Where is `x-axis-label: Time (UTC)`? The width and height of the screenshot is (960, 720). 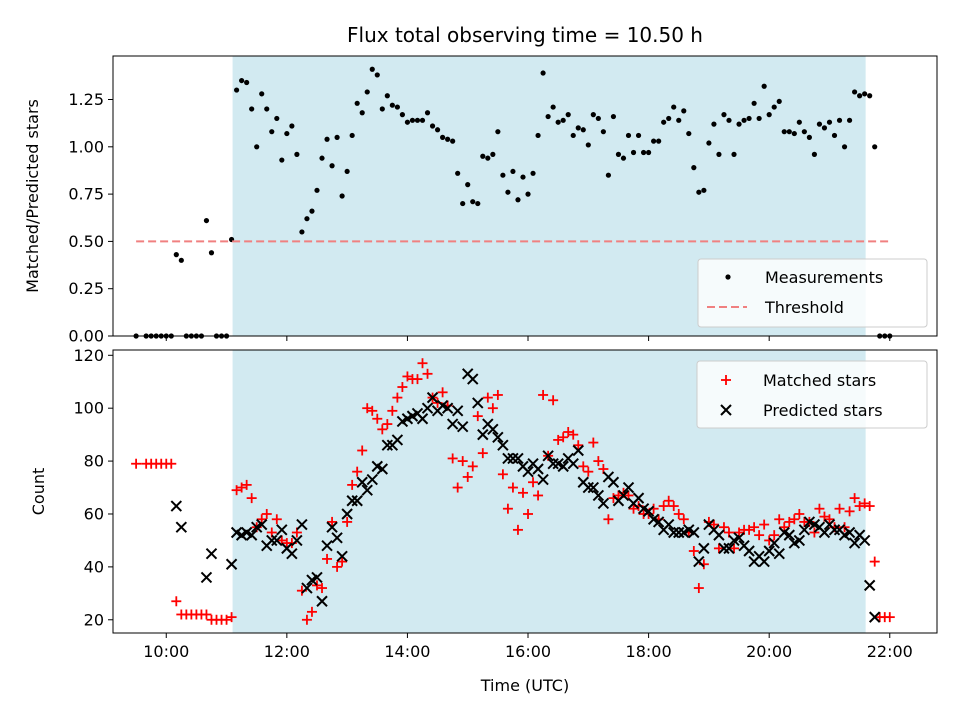
x-axis-label: Time (UTC) is located at coordinates (524, 685).